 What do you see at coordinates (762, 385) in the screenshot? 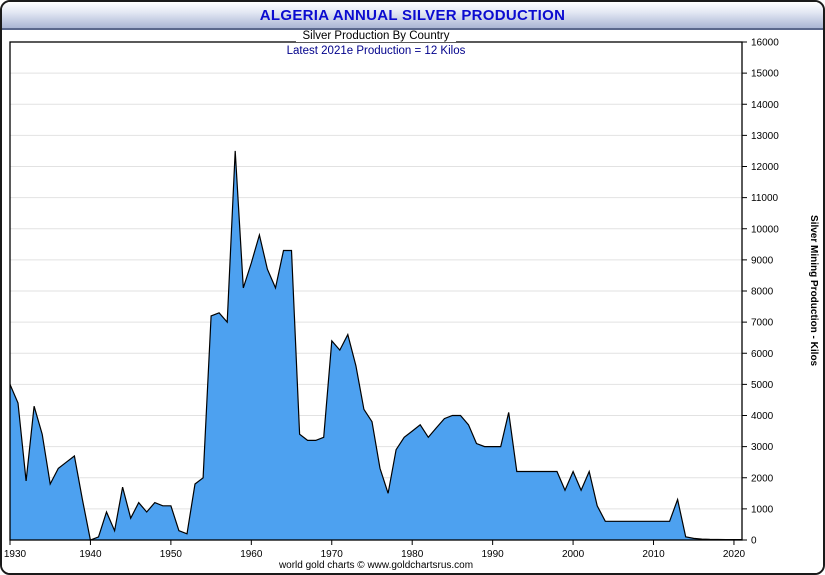
I see `svg-text: 5000` at bounding box center [762, 385].